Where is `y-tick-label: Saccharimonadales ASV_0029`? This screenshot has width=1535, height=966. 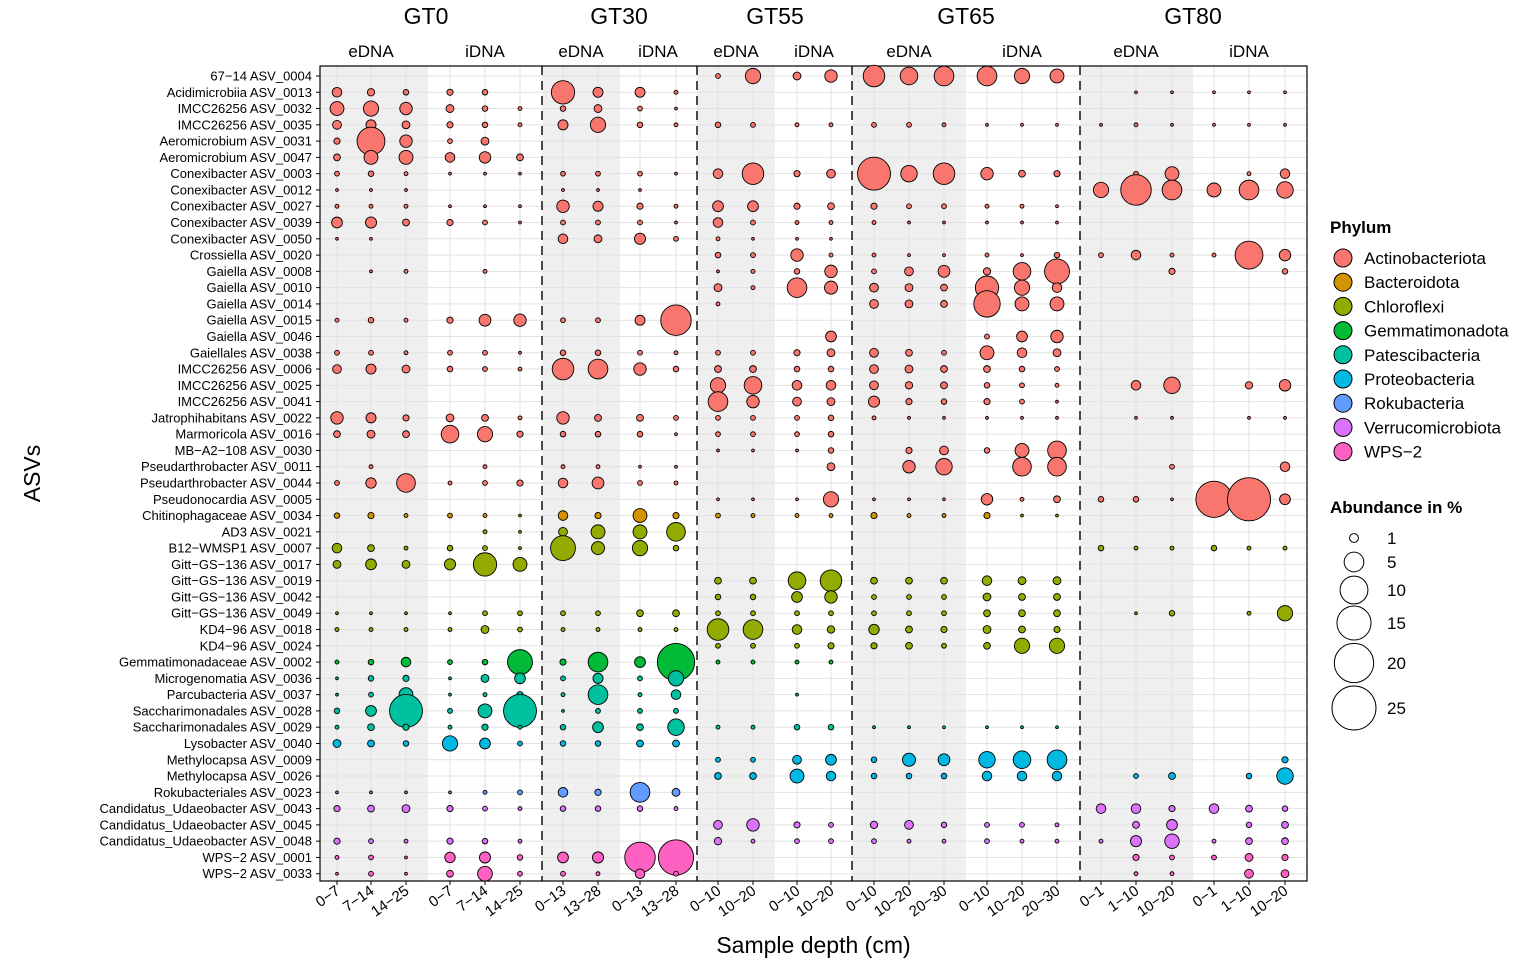 y-tick-label: Saccharimonadales ASV_0029 is located at coordinates (222, 727).